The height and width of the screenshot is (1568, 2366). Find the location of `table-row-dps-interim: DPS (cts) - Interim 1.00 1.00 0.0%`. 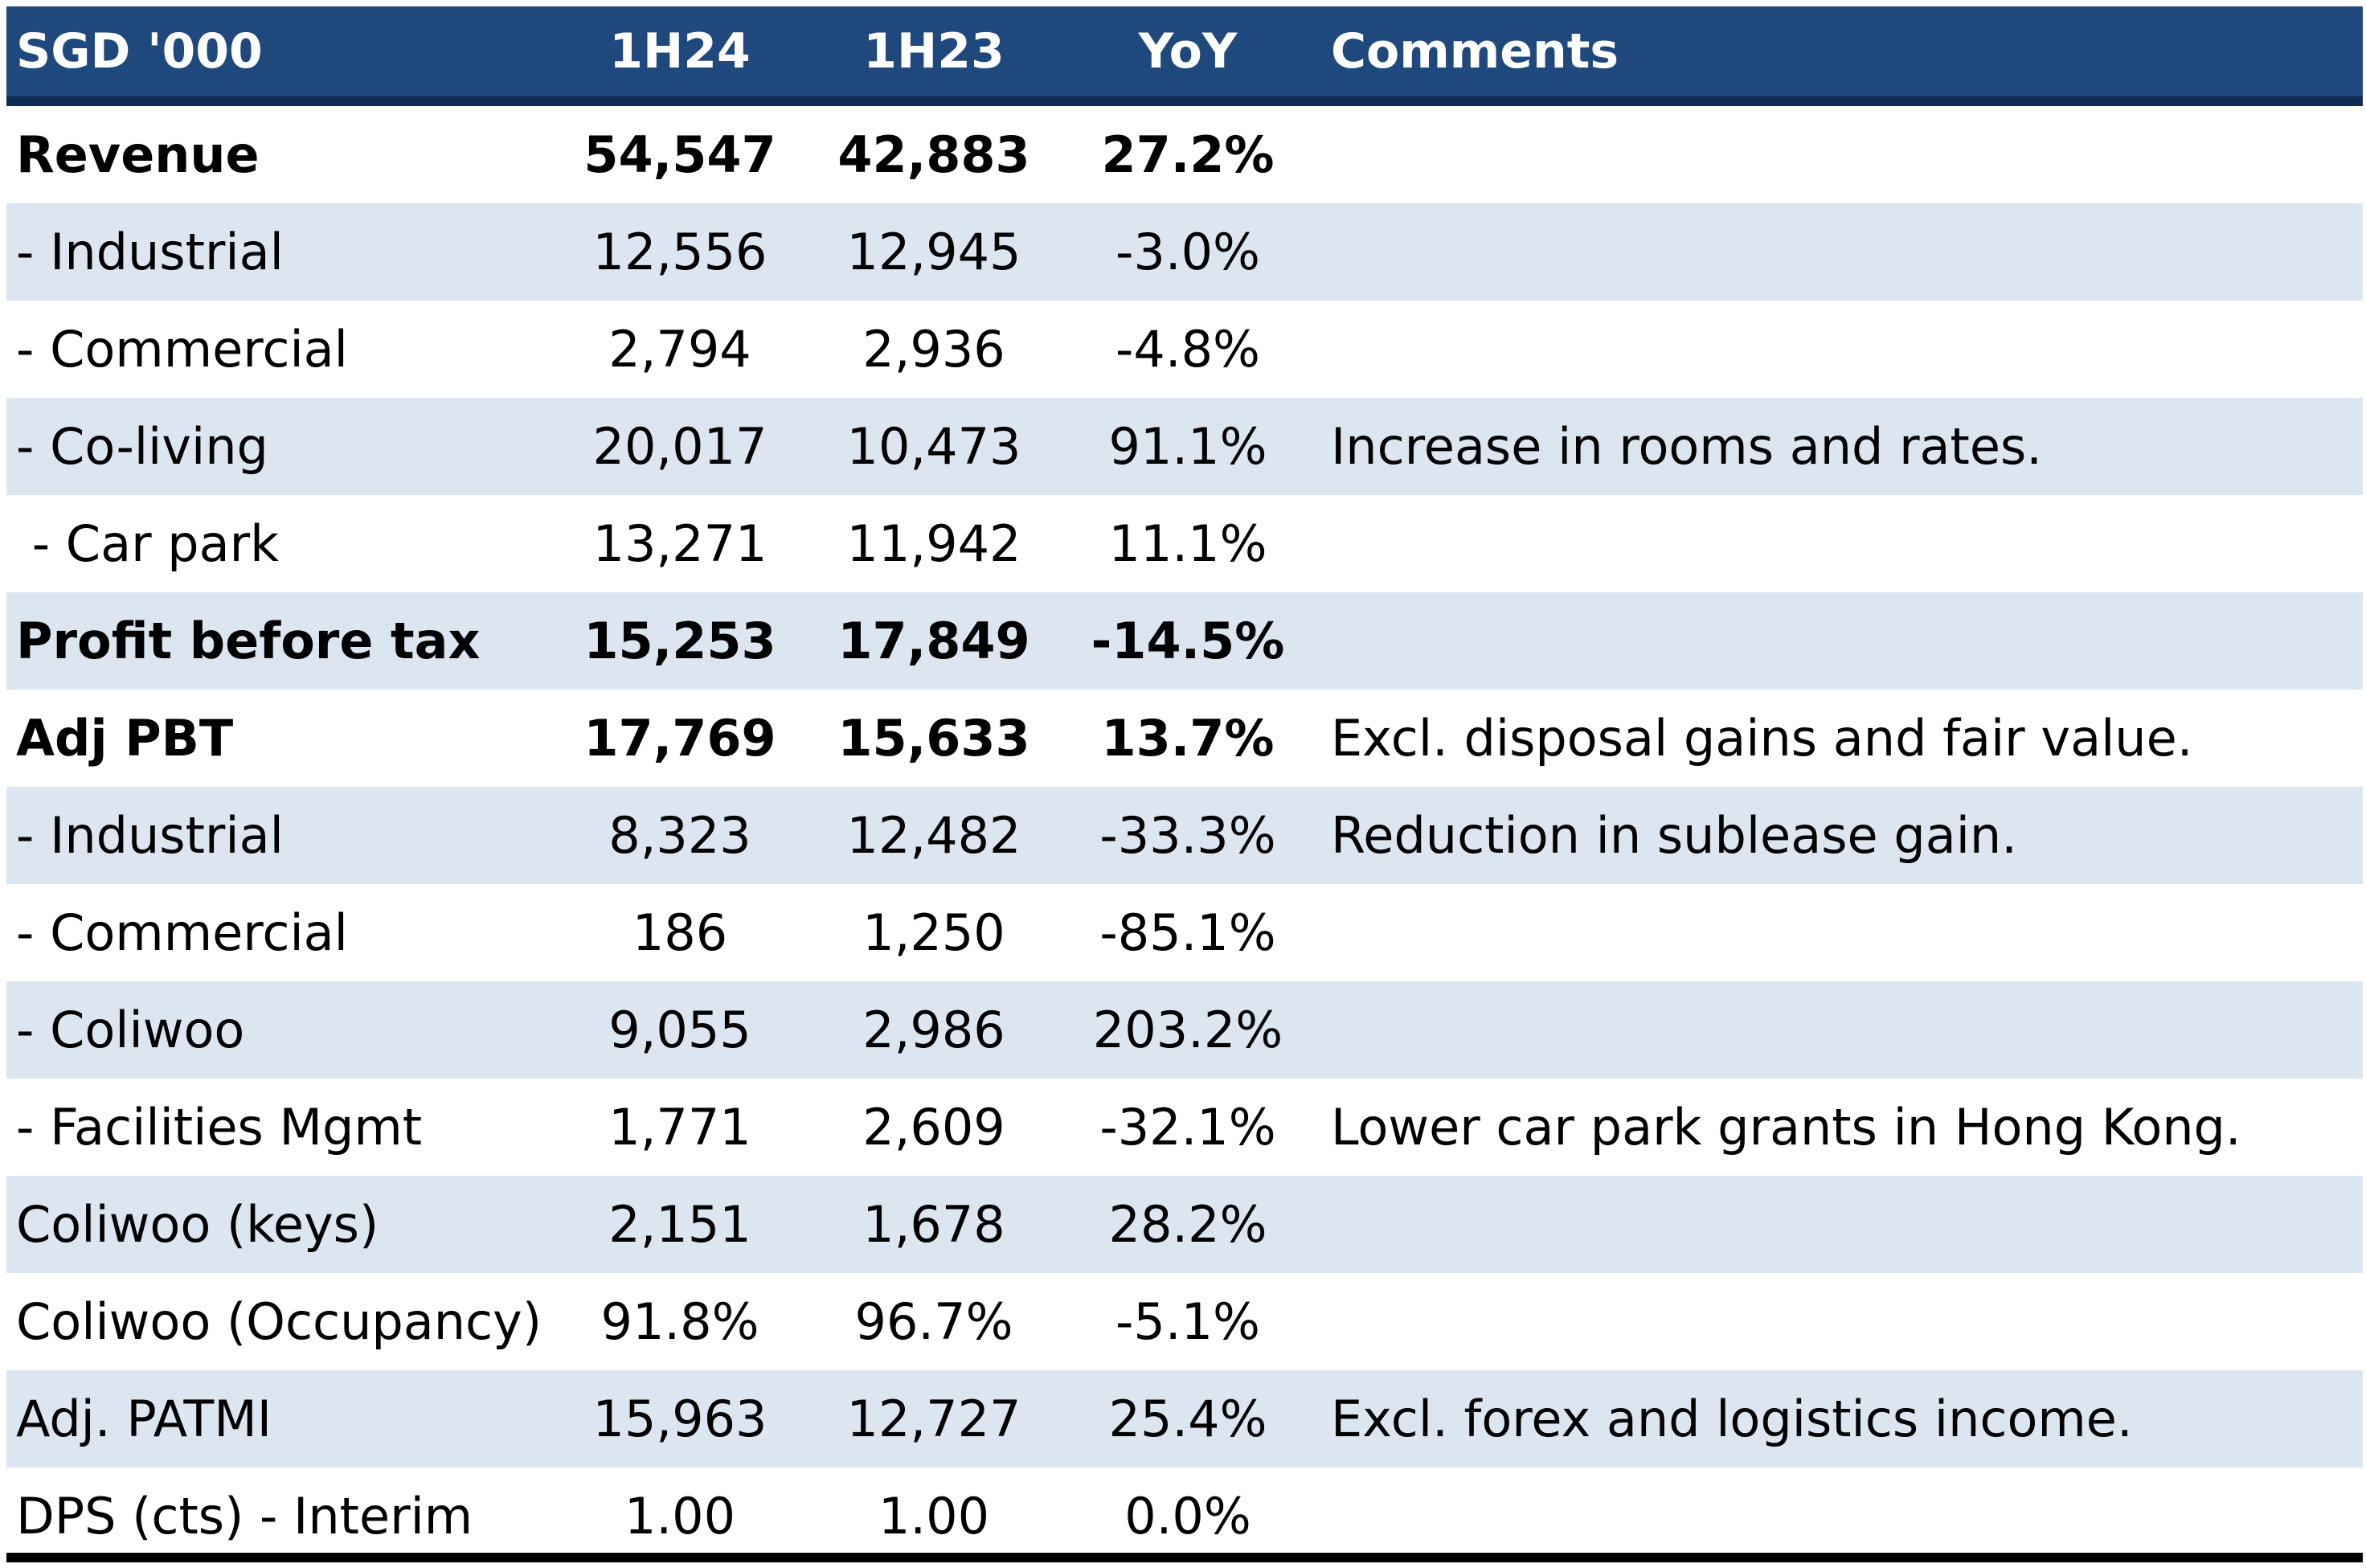

table-row-dps-interim: DPS (cts) - Interim 1.00 1.00 0.0% is located at coordinates (1184, 1516).